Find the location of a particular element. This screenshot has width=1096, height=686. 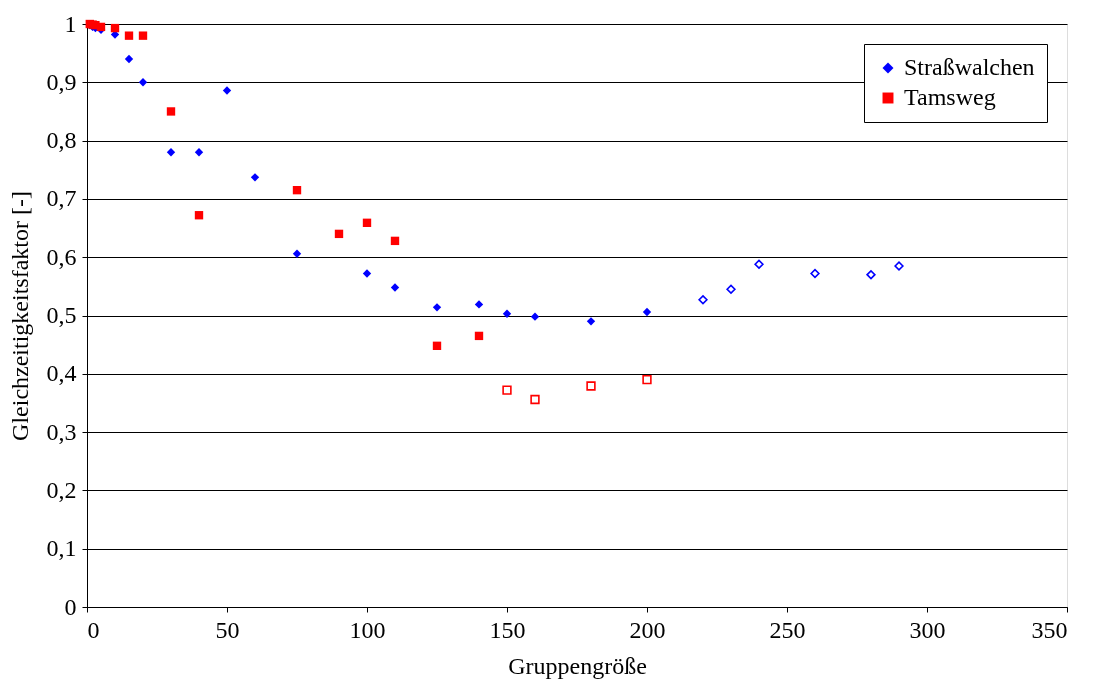

x-tick-label: 300 is located at coordinates (927, 629).